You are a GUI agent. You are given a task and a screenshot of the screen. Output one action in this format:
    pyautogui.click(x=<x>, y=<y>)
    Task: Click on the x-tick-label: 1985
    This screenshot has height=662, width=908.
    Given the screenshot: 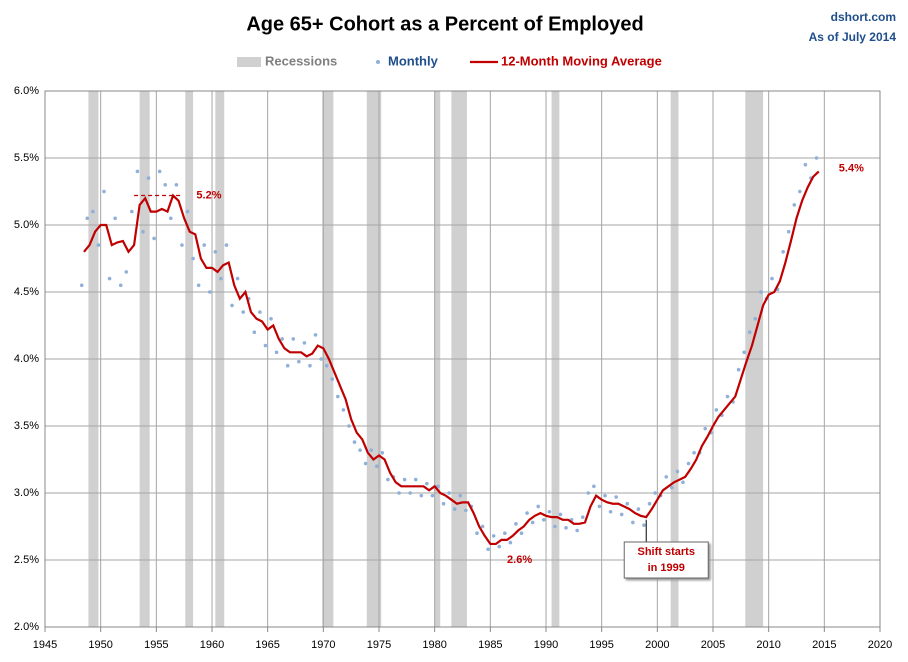 What is the action you would take?
    pyautogui.click(x=490, y=645)
    